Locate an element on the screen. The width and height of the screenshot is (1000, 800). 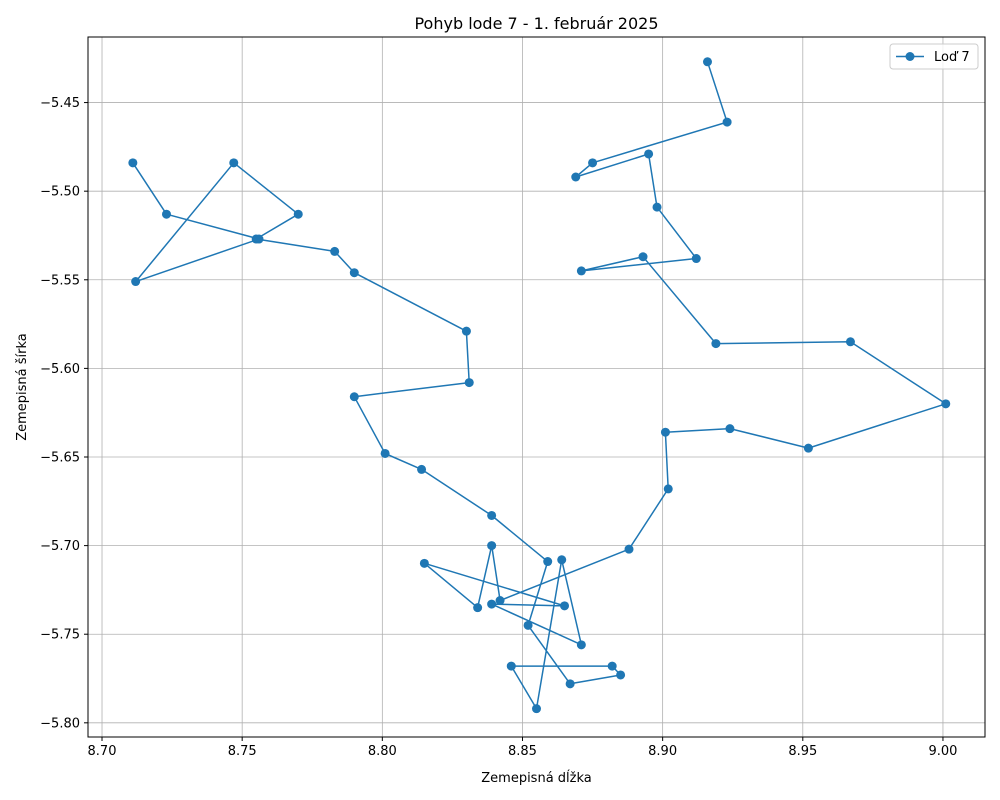
x-axis-ticks: 8.70 8.75 8.80 8.85 8.90 8.95 9.00 is located at coordinates (522, 748).